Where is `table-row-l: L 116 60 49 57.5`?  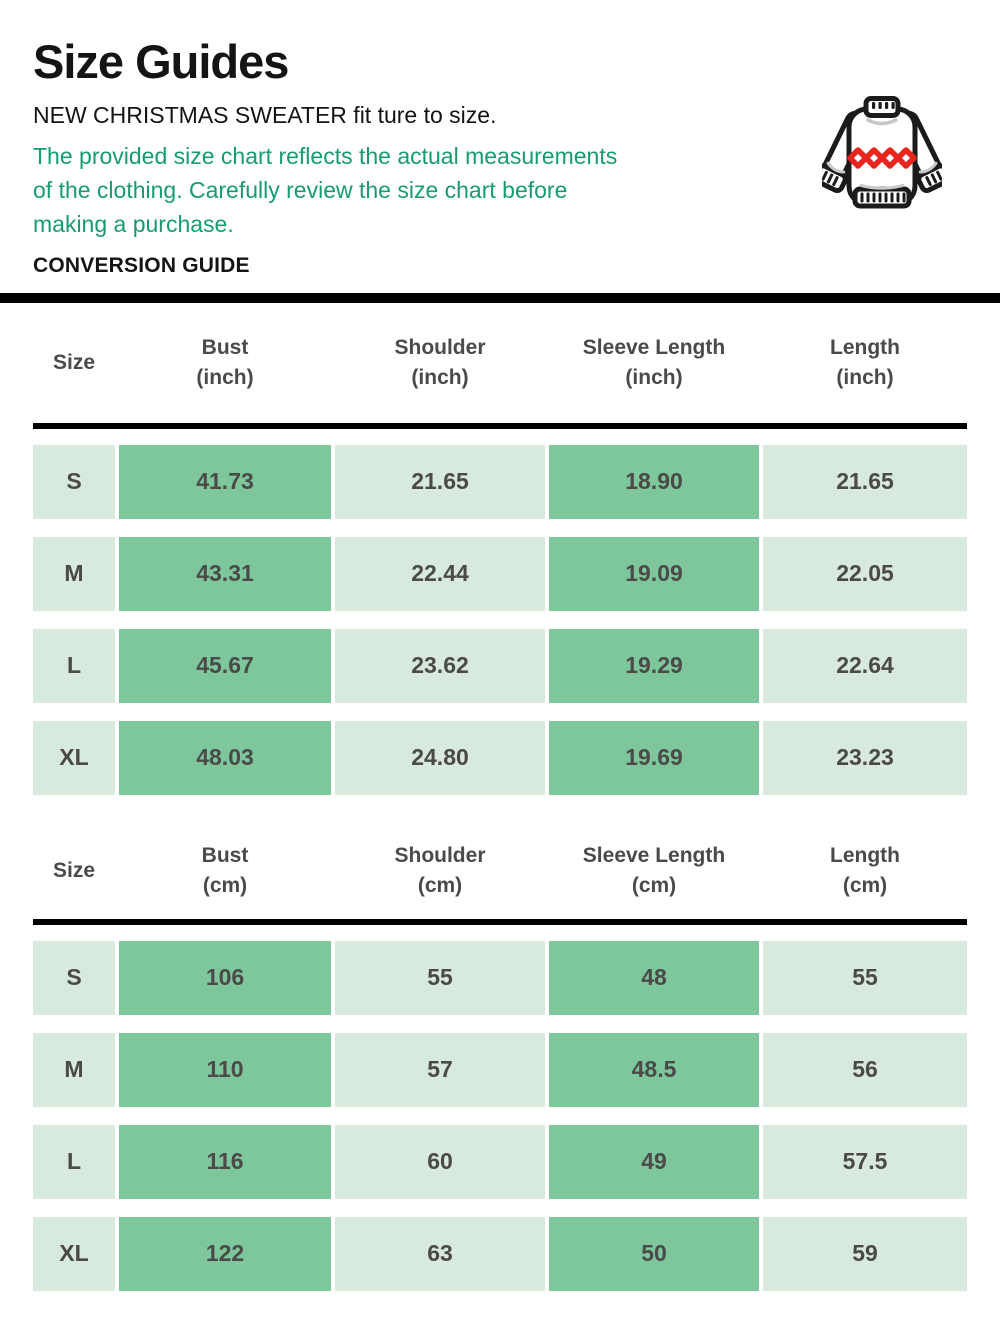
table-row-l: L 116 60 49 57.5 is located at coordinates (500, 1161).